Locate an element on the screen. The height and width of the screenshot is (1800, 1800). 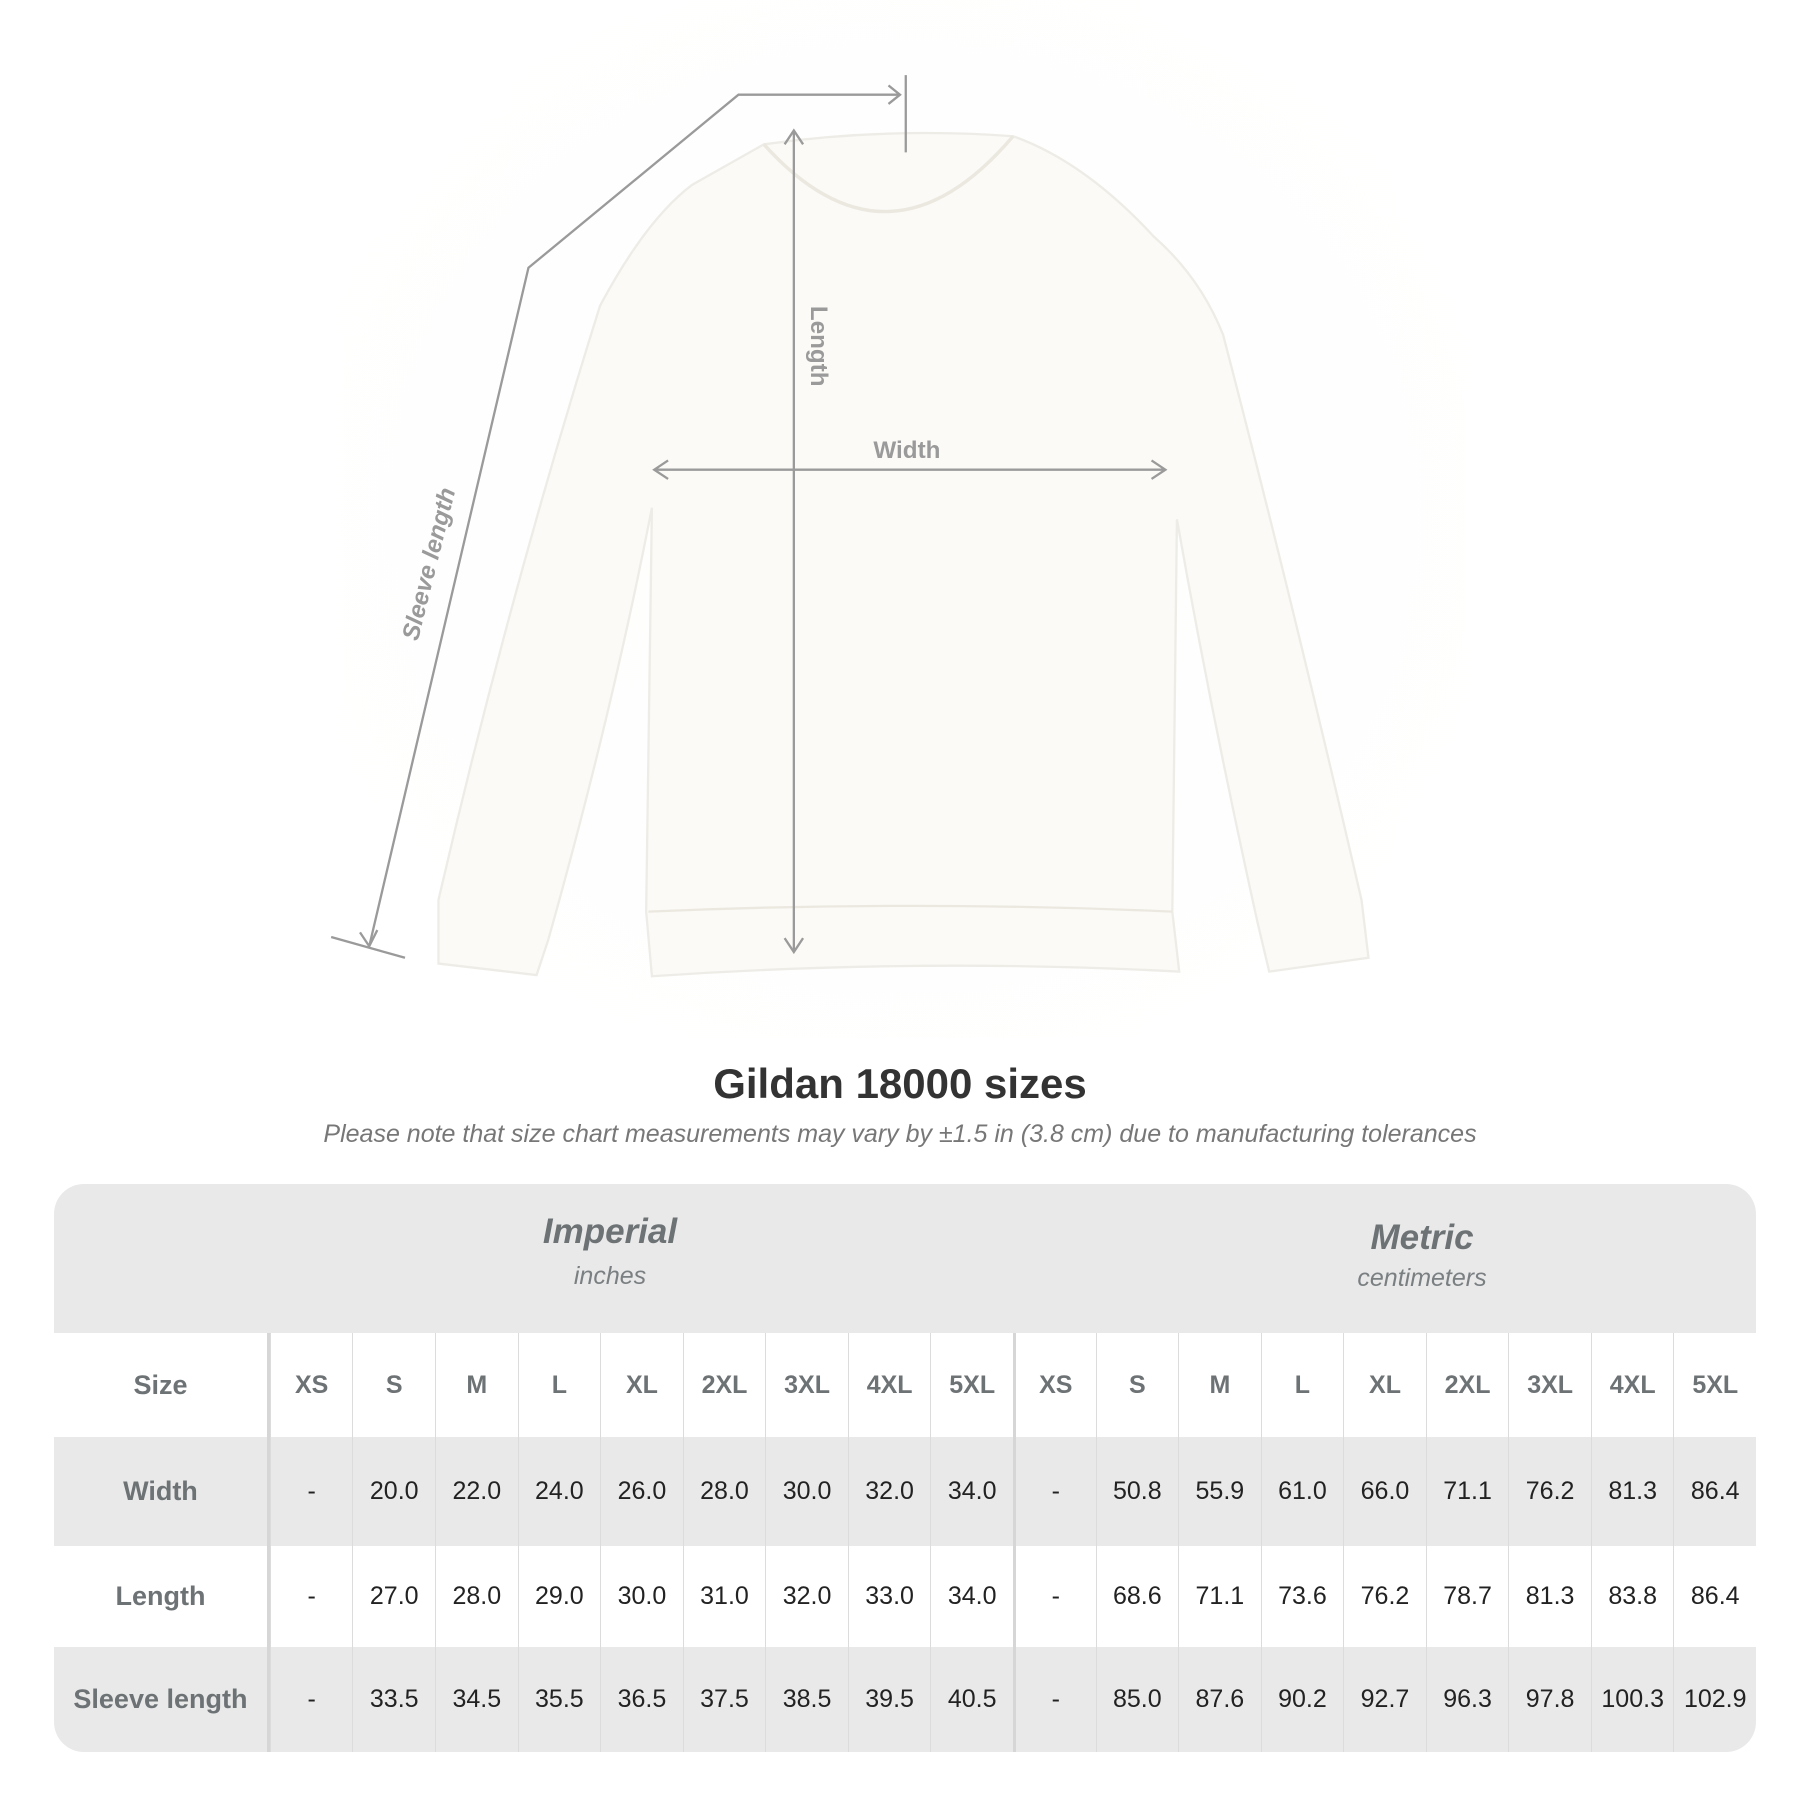
imperial-value-cell: 22.0 is located at coordinates (476, 1491).